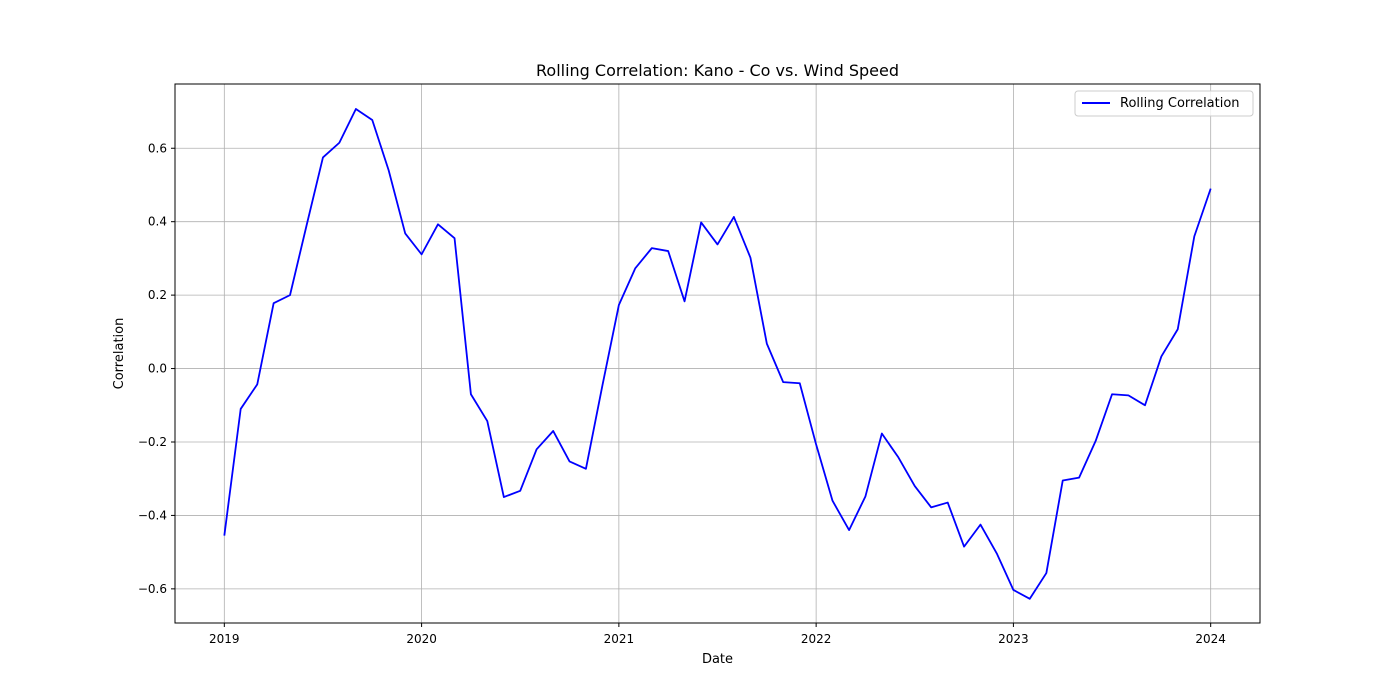 Image resolution: width=1400 pixels, height=700 pixels. What do you see at coordinates (152, 515) in the screenshot?
I see `y-tick-label: −0.4` at bounding box center [152, 515].